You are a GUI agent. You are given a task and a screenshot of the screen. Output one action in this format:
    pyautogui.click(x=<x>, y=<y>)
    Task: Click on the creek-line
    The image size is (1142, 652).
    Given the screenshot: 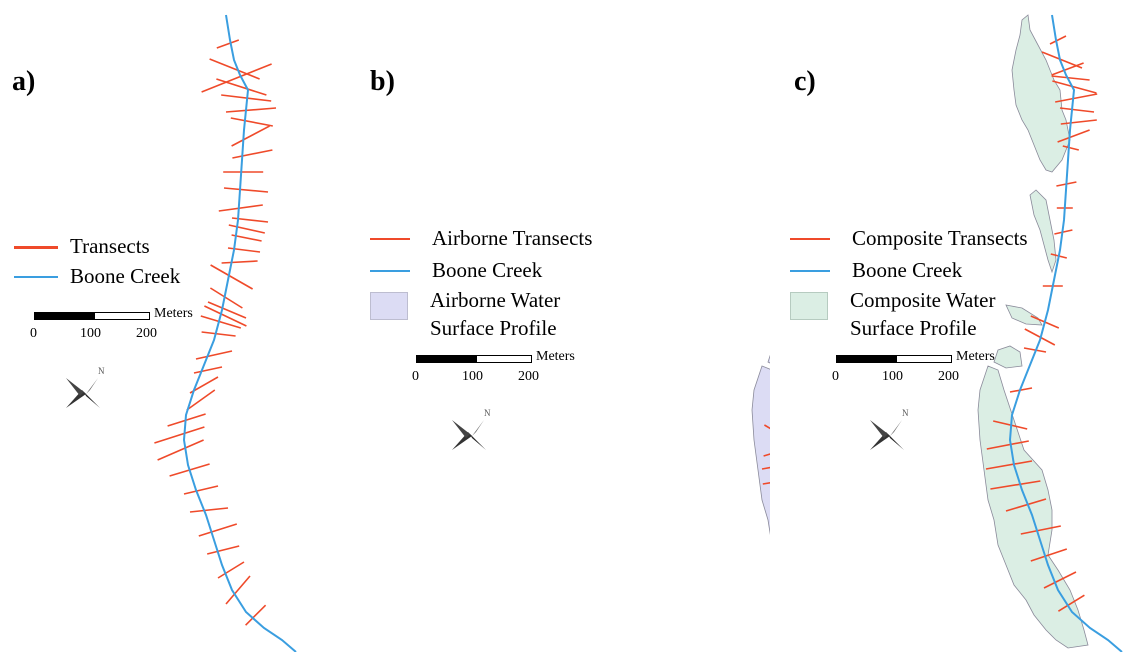 What is the action you would take?
    pyautogui.click(x=239, y=333)
    